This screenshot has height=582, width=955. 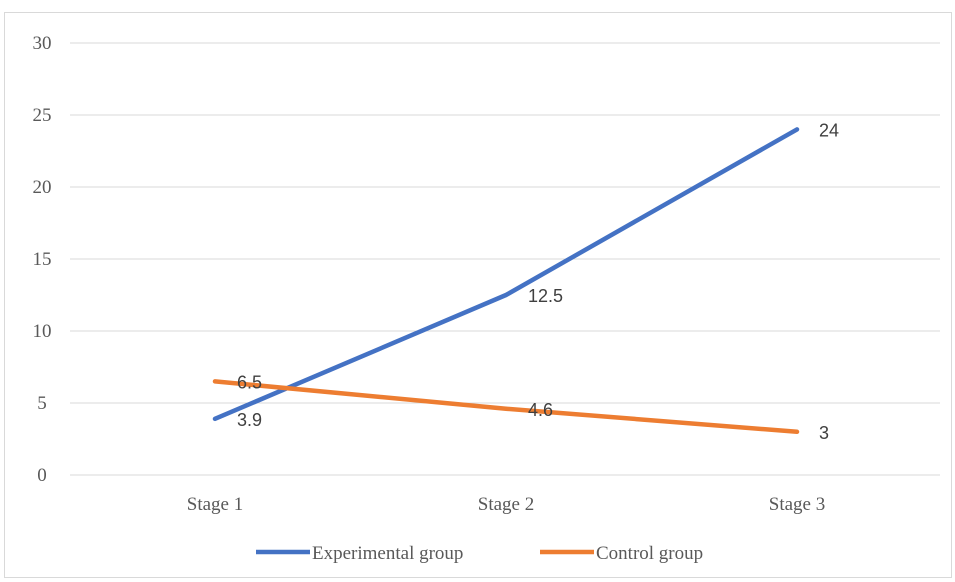 I want to click on y-tick-label-5: 25, so click(x=42, y=115).